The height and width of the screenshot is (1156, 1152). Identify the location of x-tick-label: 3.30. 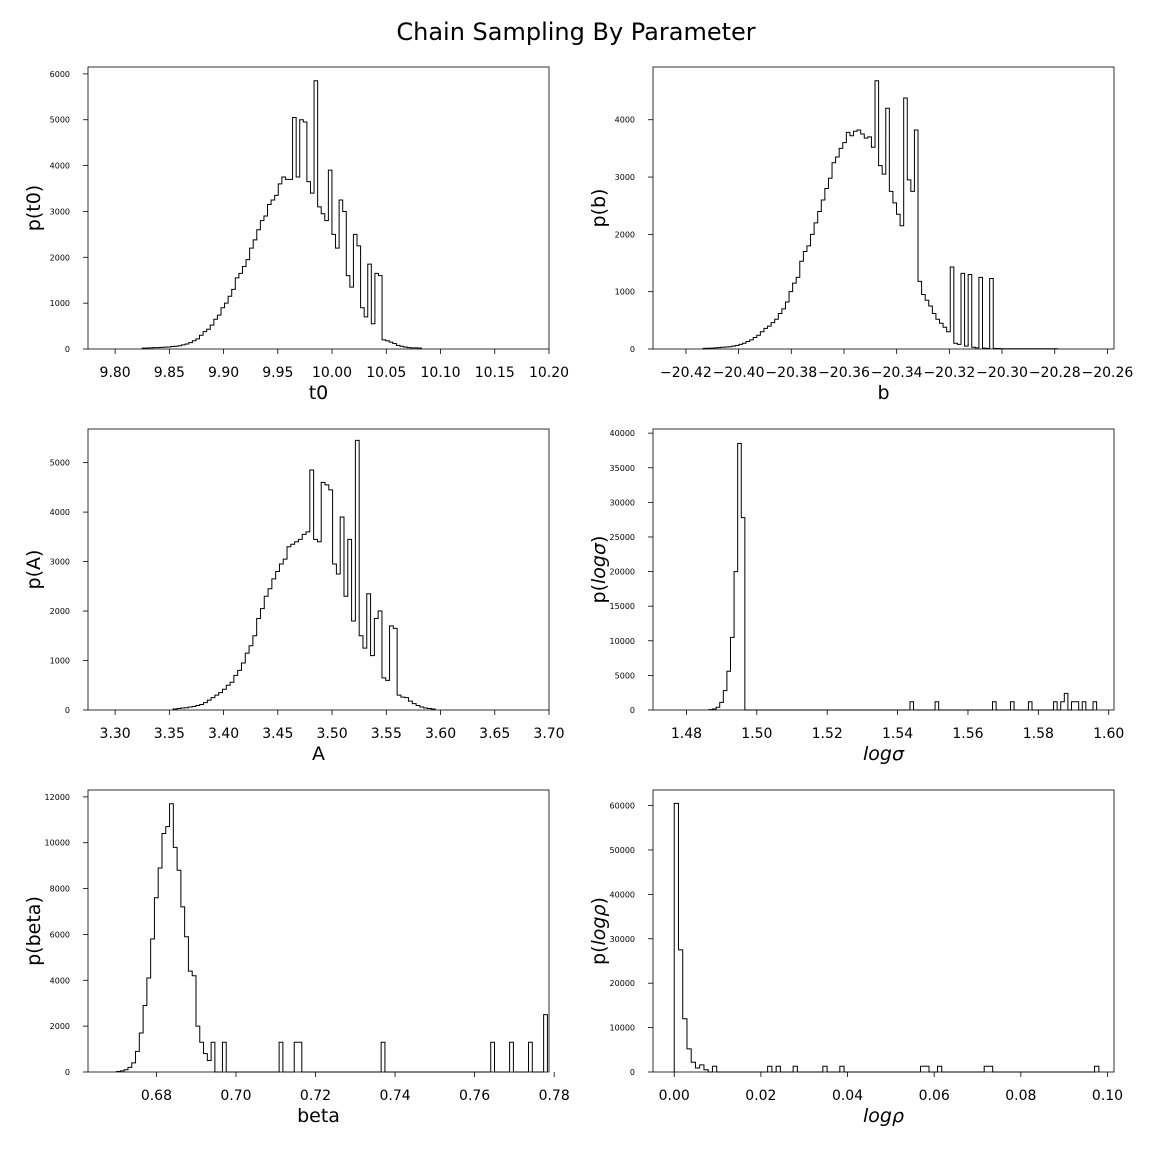
(115, 734).